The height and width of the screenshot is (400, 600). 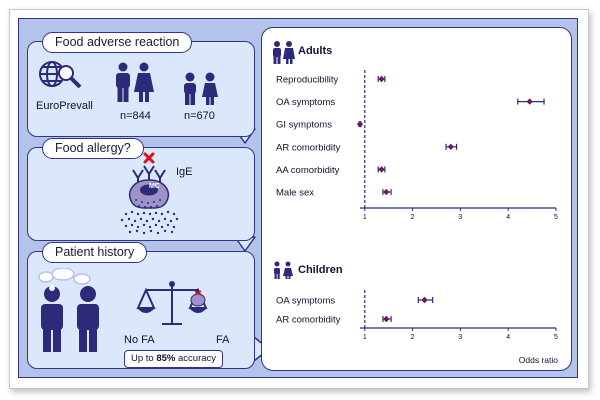 What do you see at coordinates (149, 158) in the screenshot?
I see `allergen-mark-icon` at bounding box center [149, 158].